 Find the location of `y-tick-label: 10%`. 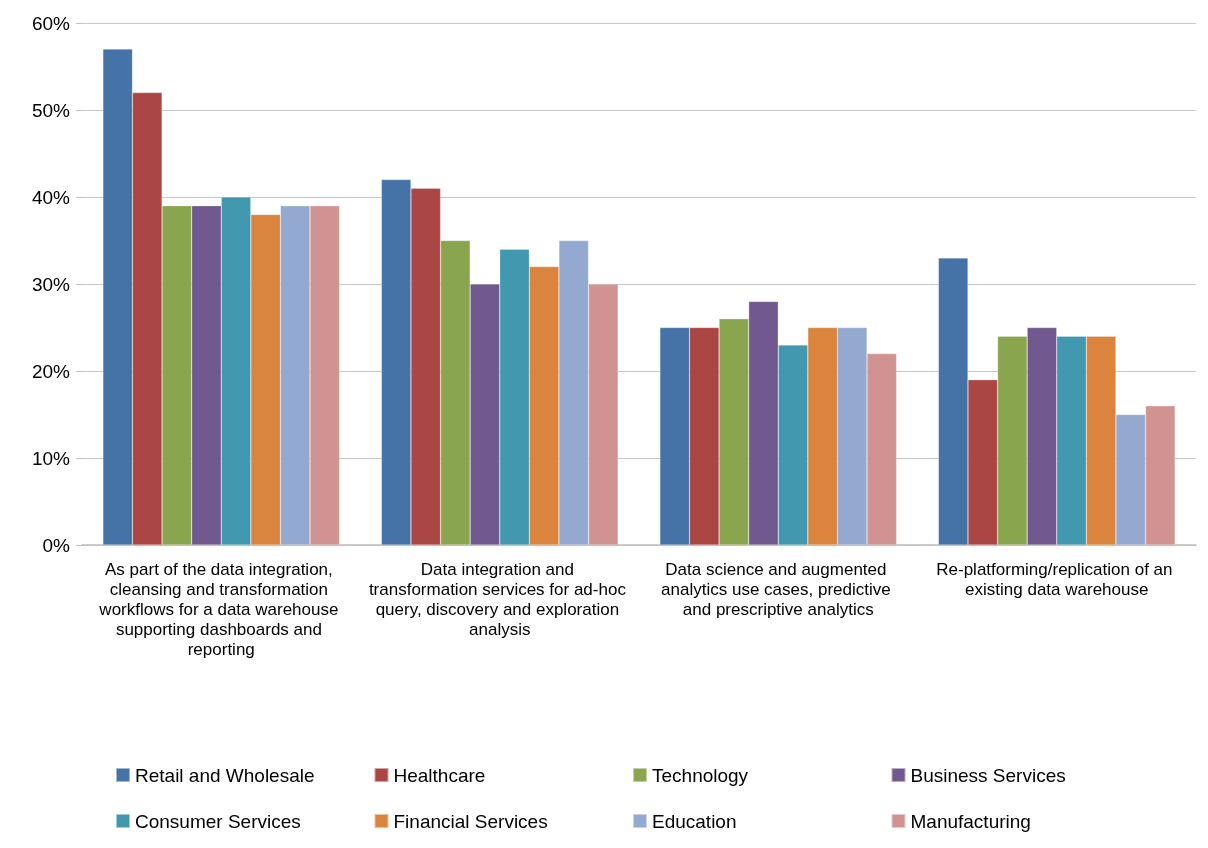

y-tick-label: 10% is located at coordinates (51, 458).